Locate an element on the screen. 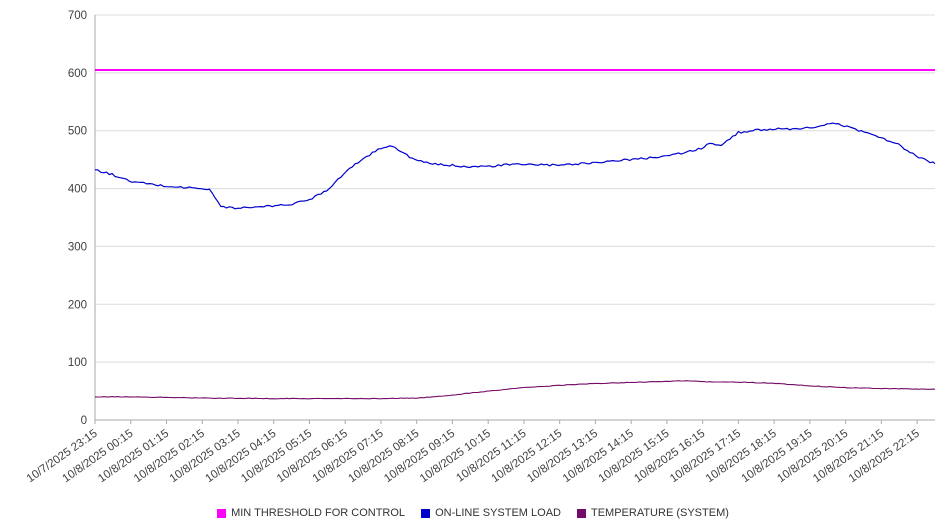 Image resolution: width=946 pixels, height=526 pixels. y-tick-label: 500 is located at coordinates (77, 132).